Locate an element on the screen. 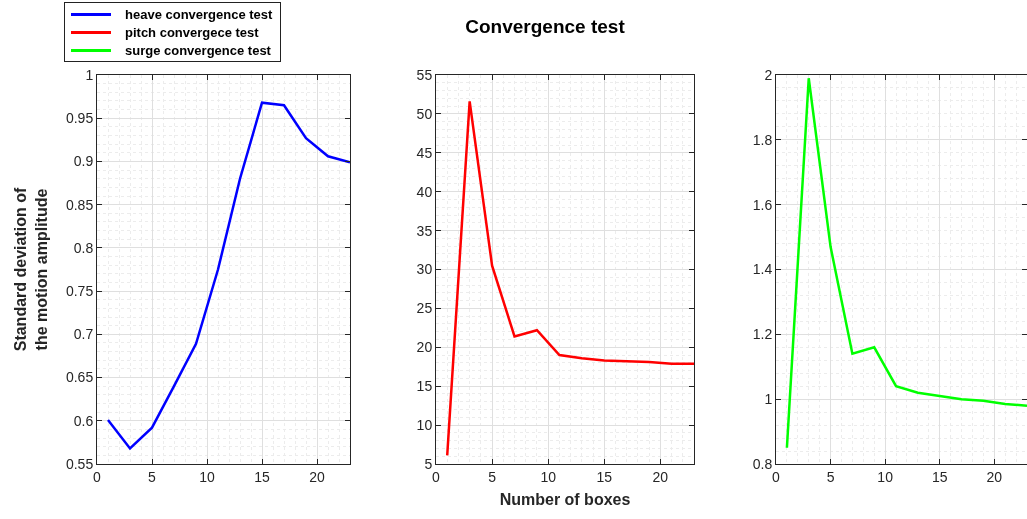 The width and height of the screenshot is (1027, 519). y-tick-label: 25 is located at coordinates (424, 308).